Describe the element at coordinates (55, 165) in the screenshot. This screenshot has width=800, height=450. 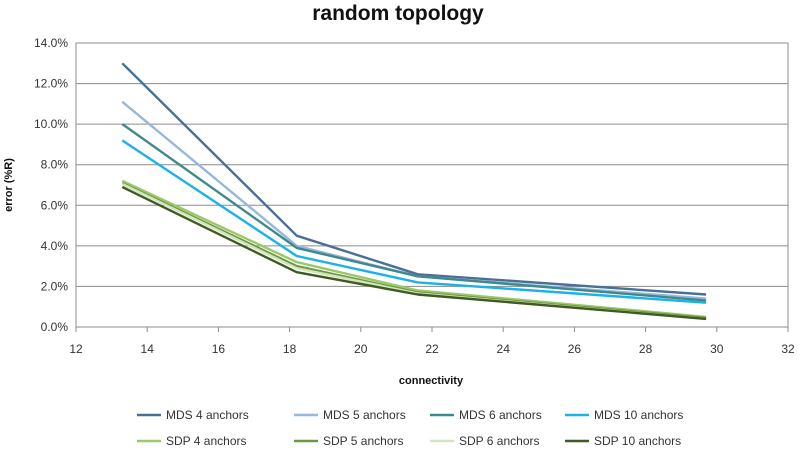
I see `y-tick-label: 8.0%` at that location.